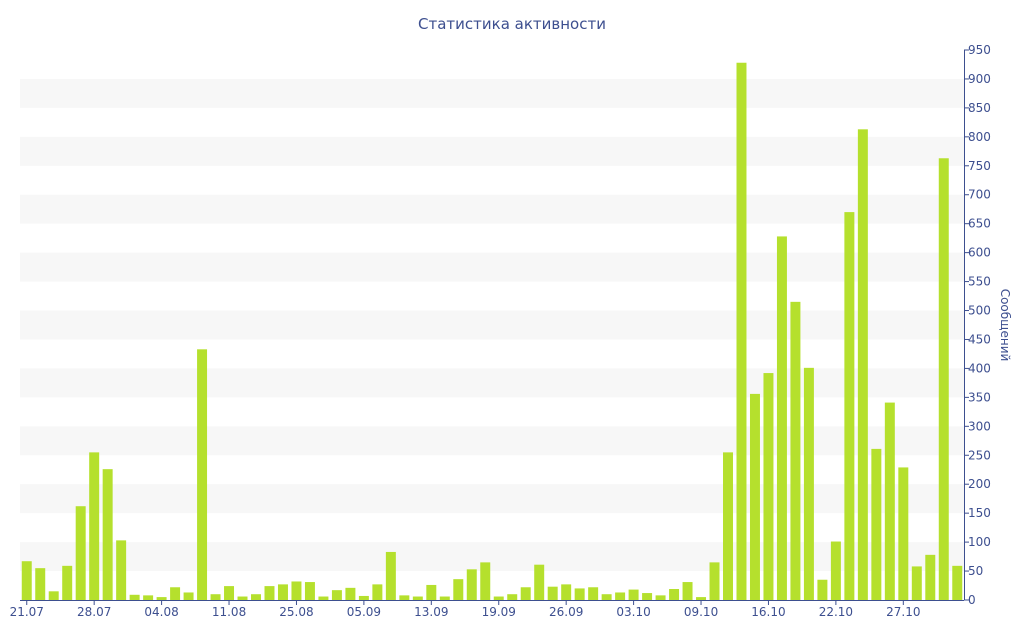 The width and height of the screenshot is (1024, 640). Describe the element at coordinates (836, 612) in the screenshot. I see `x-tick-label: 22.10` at that location.